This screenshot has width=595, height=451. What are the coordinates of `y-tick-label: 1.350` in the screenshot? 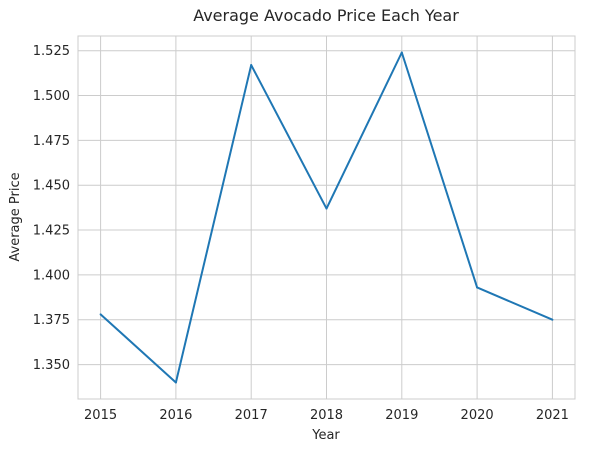 It's located at (51, 365).